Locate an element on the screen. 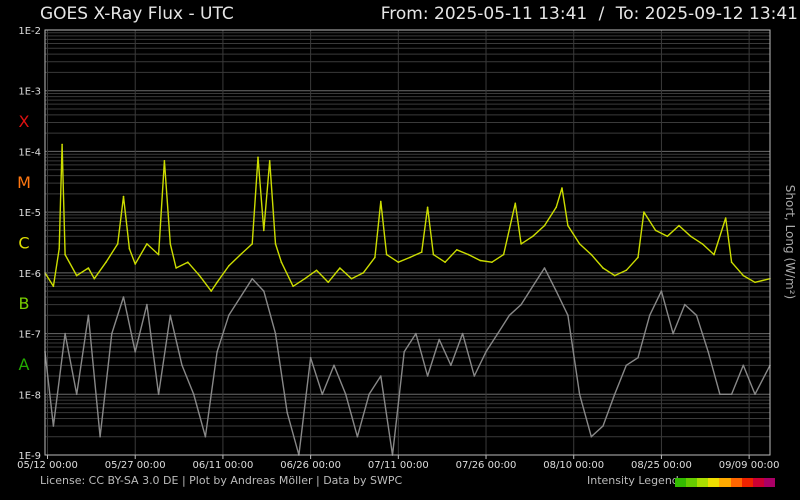 The height and width of the screenshot is (500, 800). y-tick-label: 1E-7 is located at coordinates (29, 335).